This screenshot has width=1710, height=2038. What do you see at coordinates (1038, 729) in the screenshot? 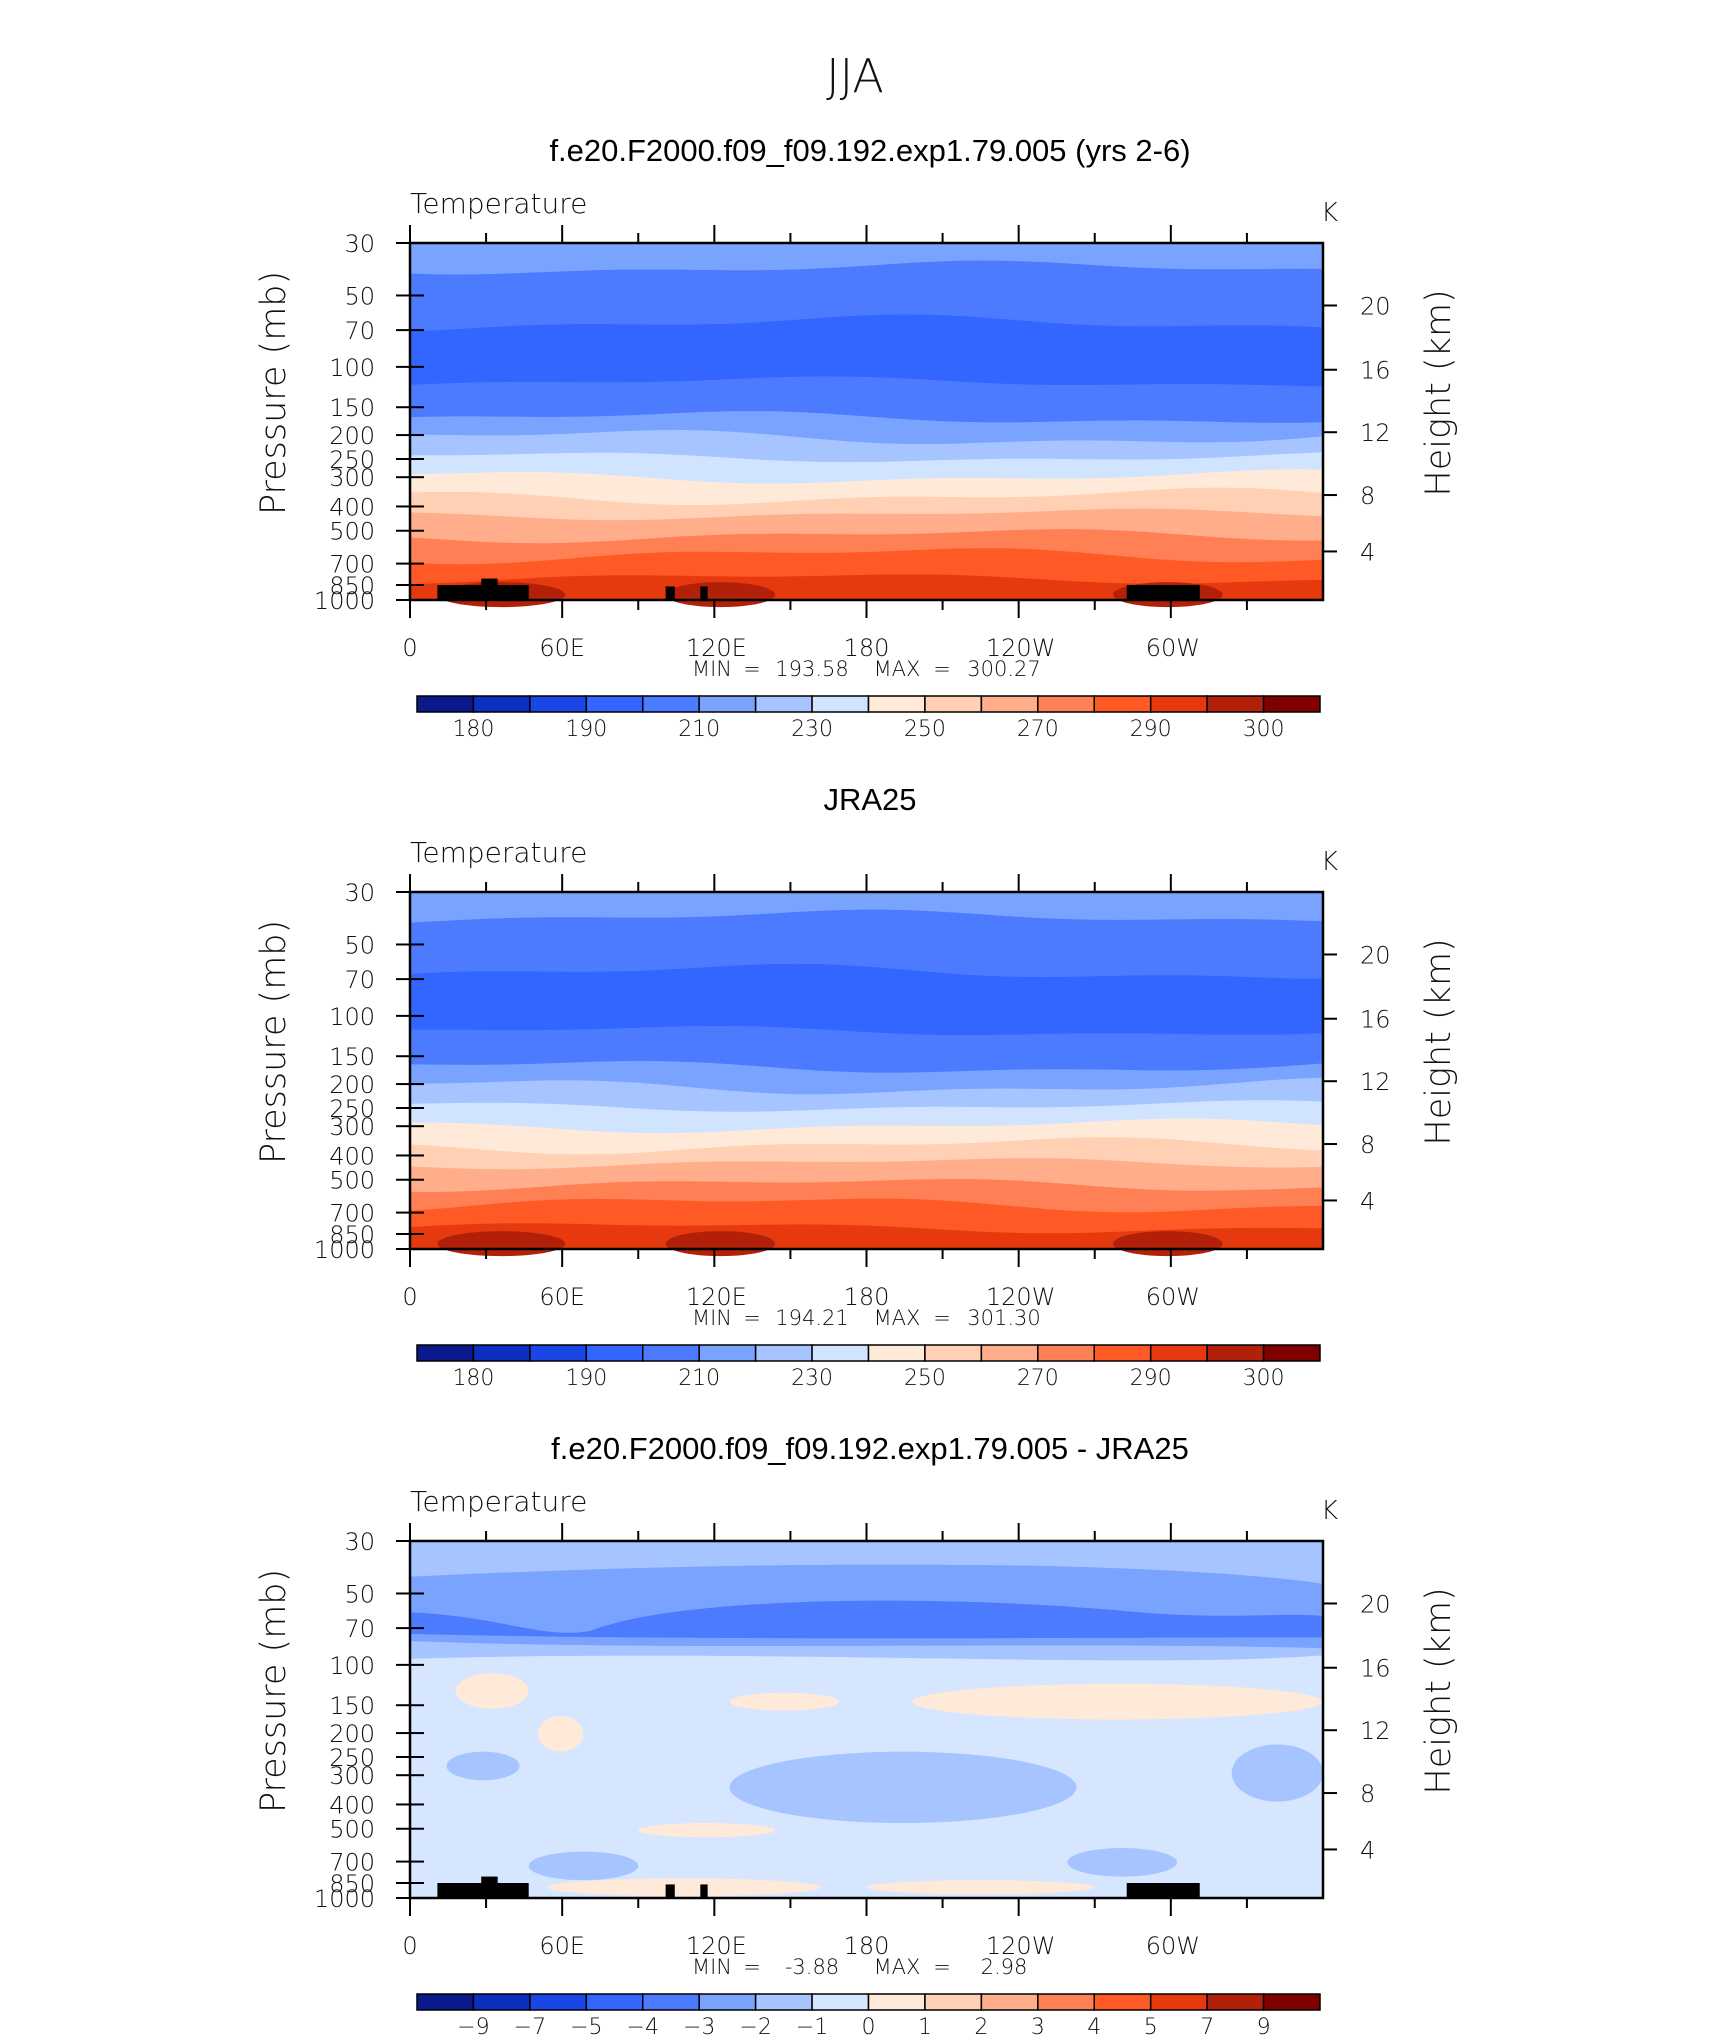
I see `colorbar-label: 270` at bounding box center [1038, 729].